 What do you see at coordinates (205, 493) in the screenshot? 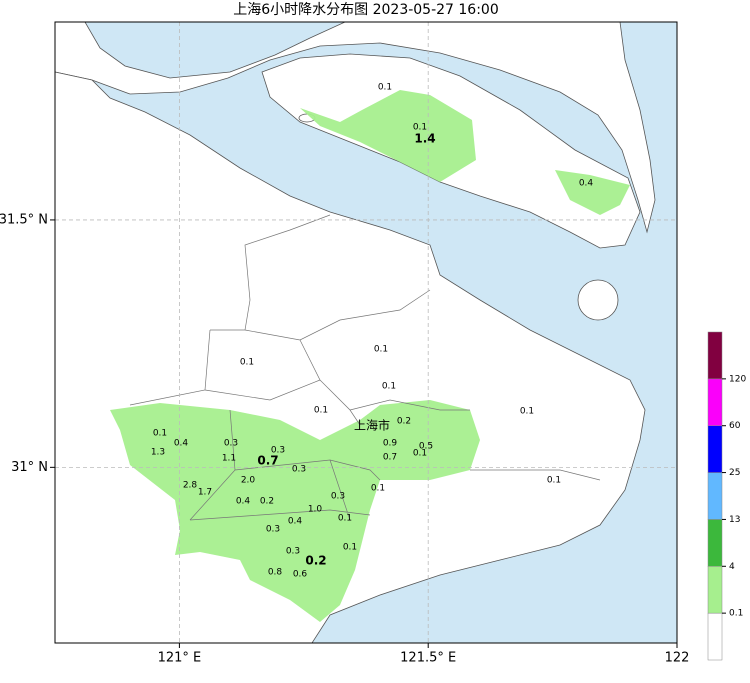
I see `station-value: 1.7` at bounding box center [205, 493].